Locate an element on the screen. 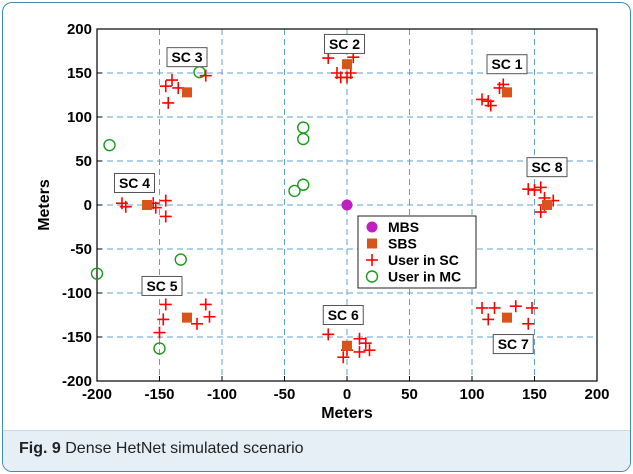 This screenshot has width=633, height=474. figure-caption: Fig. 9 Dense HetNet simulated scenario is located at coordinates (161, 449).